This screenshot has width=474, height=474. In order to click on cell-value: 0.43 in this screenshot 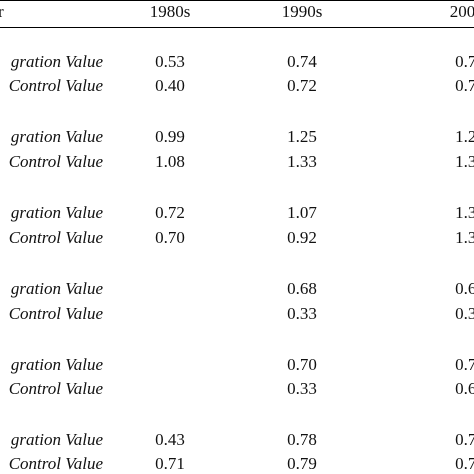, I will do `click(170, 439)`.